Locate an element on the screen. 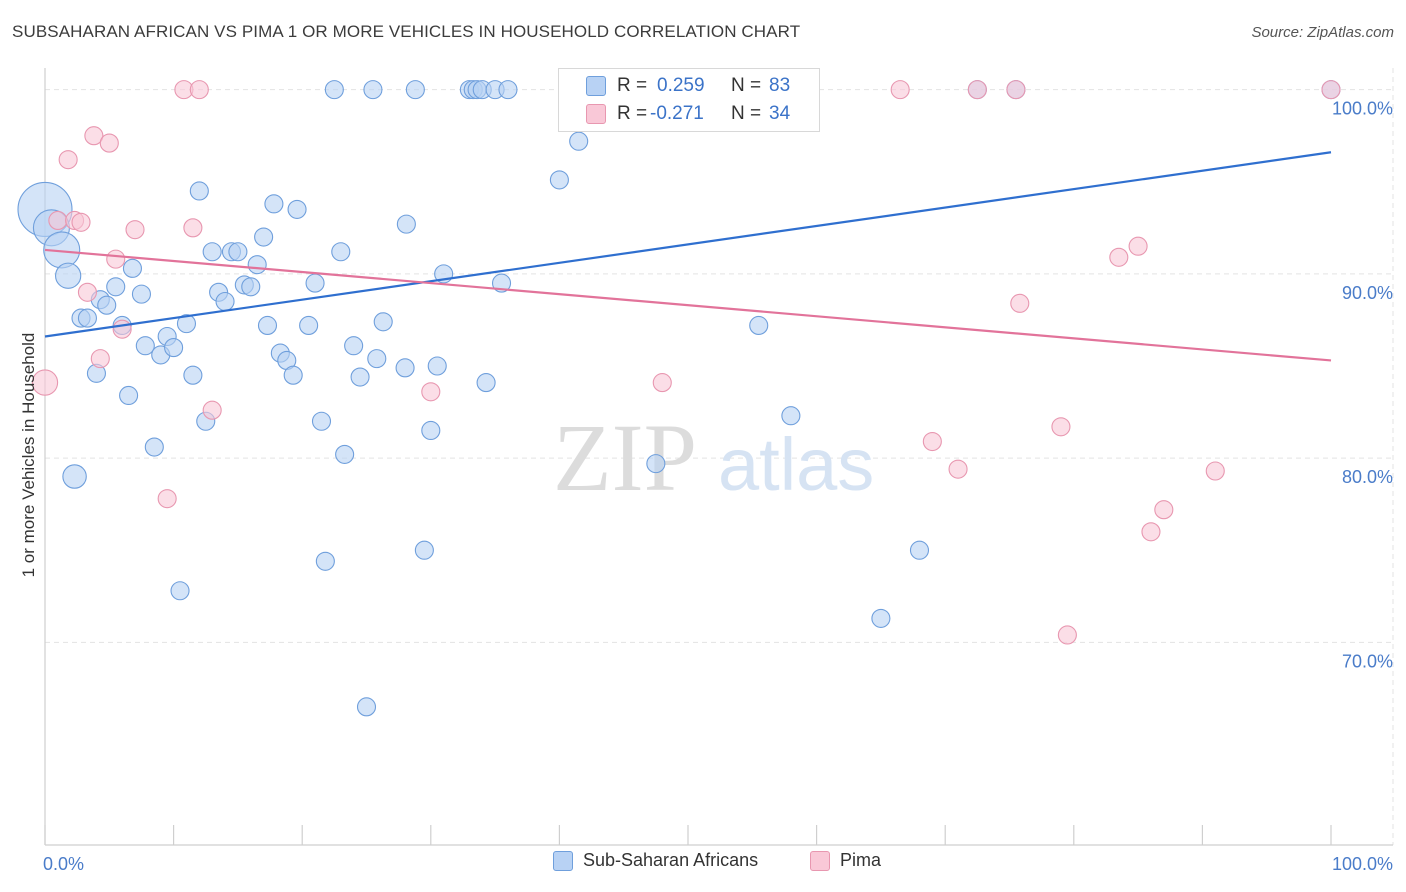 This screenshot has height=892, width=1406. stats-legend: R = 0.259 N = 83 R = -0.271 N = 34 is located at coordinates (689, 100).